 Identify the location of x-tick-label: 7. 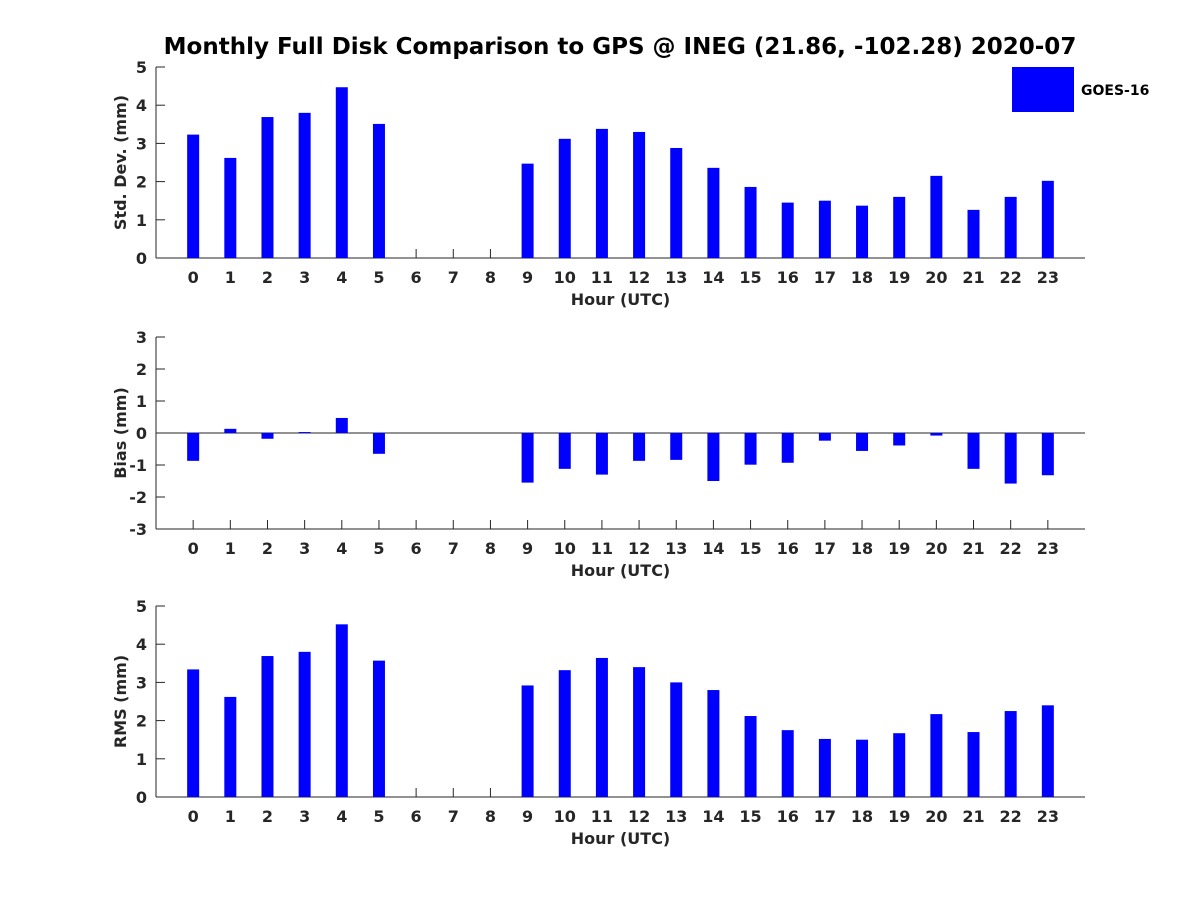
(453, 277).